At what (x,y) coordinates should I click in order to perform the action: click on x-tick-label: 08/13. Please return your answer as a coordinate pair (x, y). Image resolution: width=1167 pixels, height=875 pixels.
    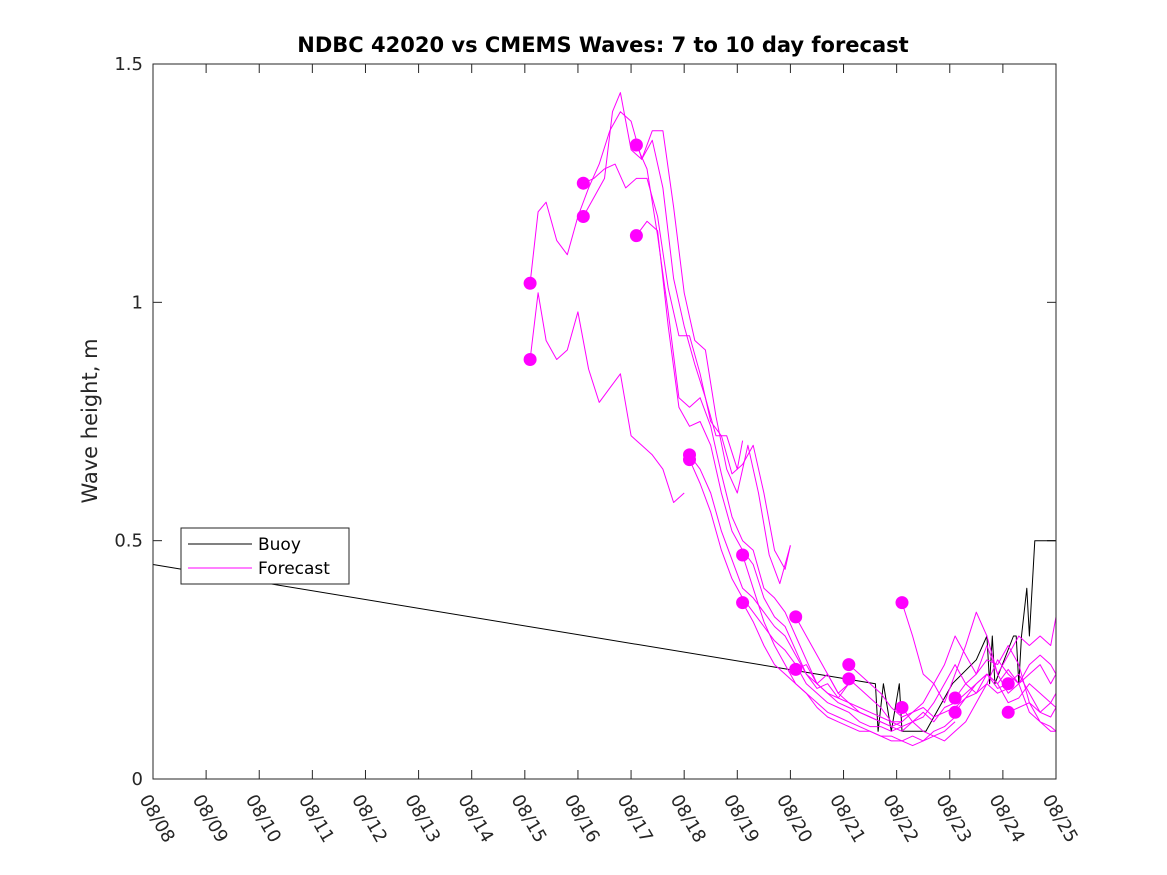
    Looking at the image, I should click on (422, 818).